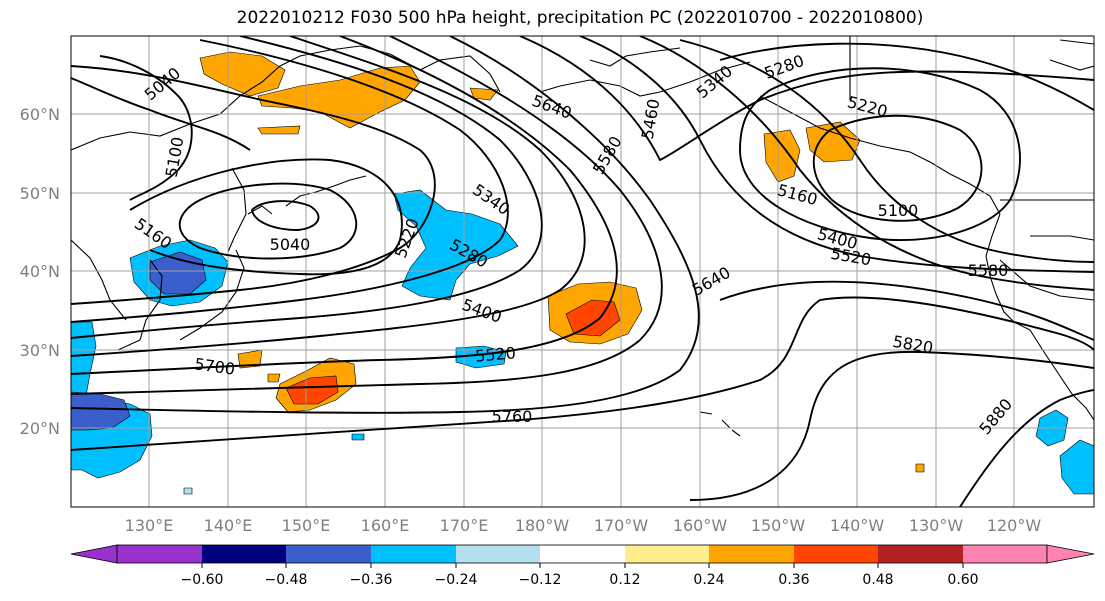 This screenshot has height=601, width=1105. Describe the element at coordinates (1070, 554) in the screenshot. I see `colorbar-extend-high` at that location.